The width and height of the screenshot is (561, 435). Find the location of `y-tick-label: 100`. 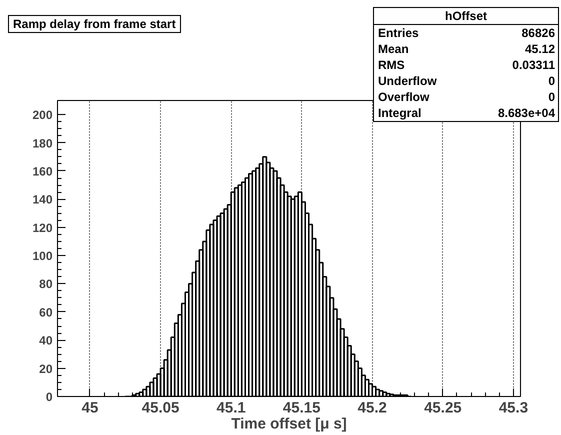

y-tick-label: 100 is located at coordinates (42, 256).